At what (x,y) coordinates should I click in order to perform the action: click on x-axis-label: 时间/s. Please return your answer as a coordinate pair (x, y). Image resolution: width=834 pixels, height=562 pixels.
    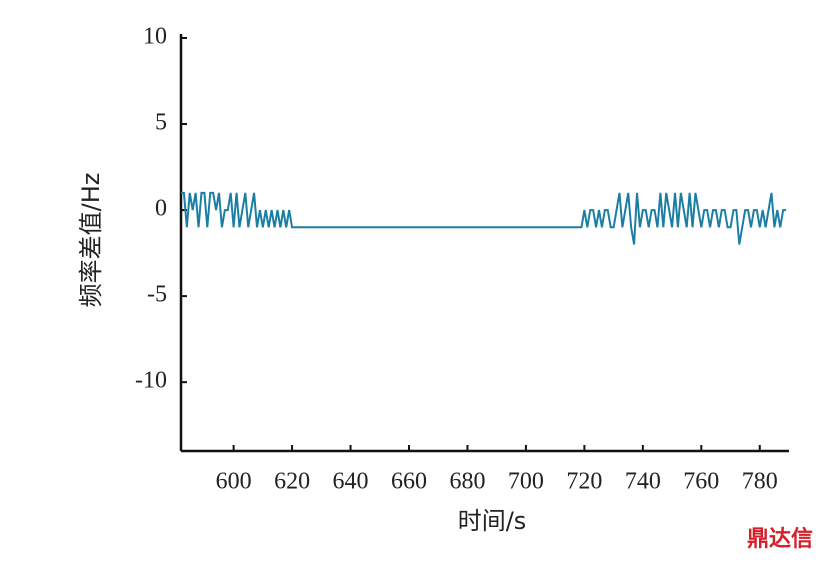
    Looking at the image, I should click on (492, 521).